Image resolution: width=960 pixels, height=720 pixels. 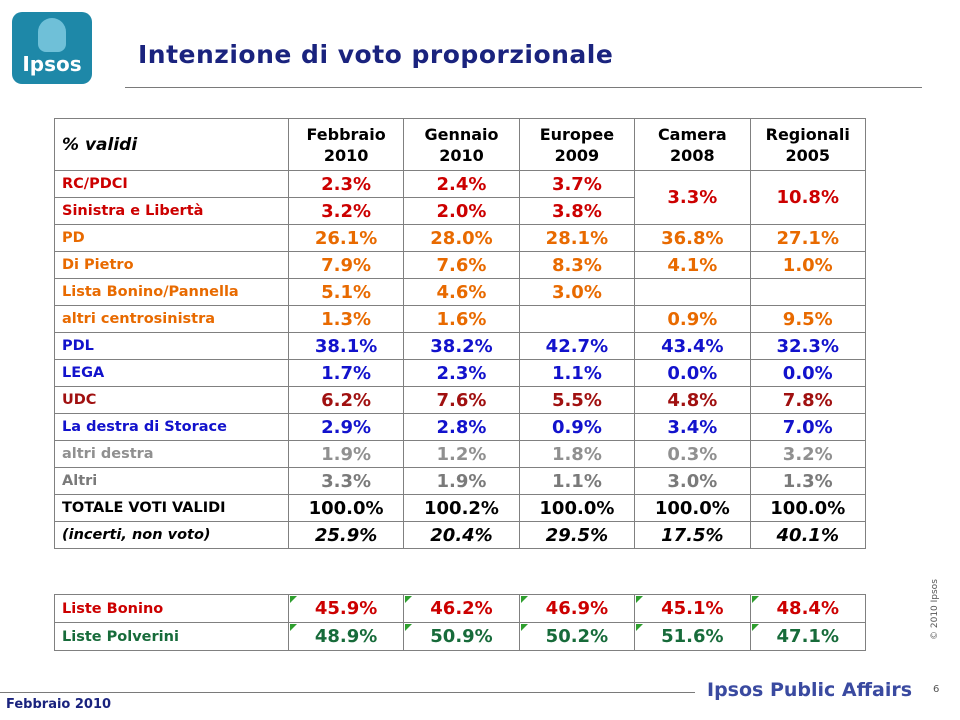 What do you see at coordinates (460, 265) in the screenshot?
I see `table-row: Di Pietro 7.9% 7.6% 8.3% 4.1% 1.0%` at bounding box center [460, 265].